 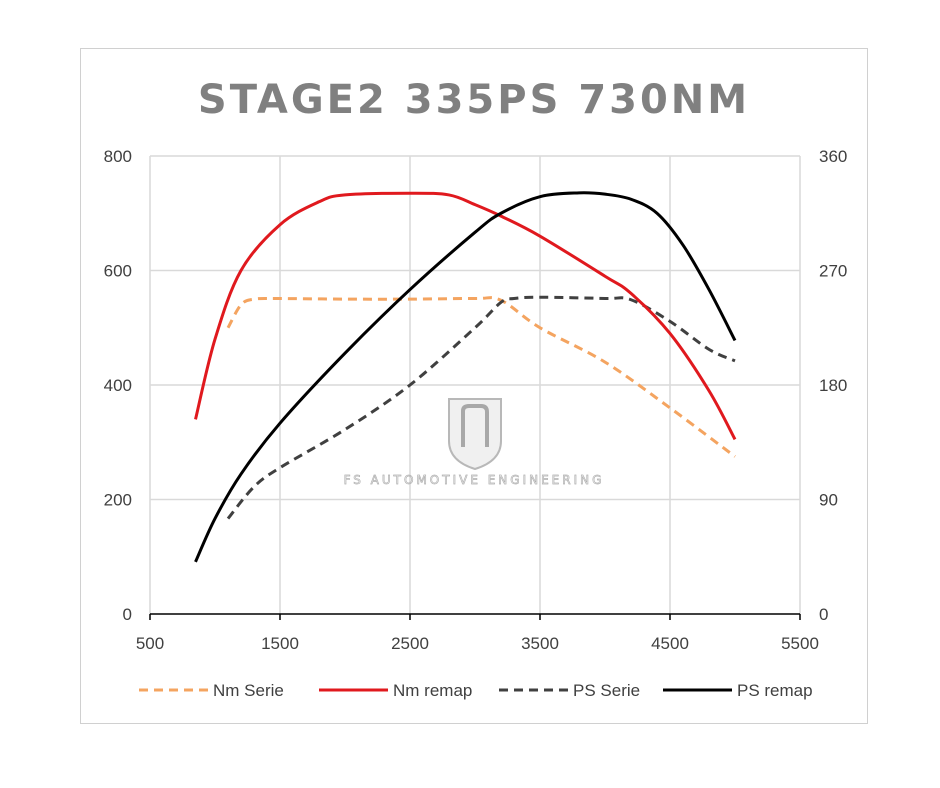 I want to click on y-right-tick-label: 360, so click(x=833, y=156).